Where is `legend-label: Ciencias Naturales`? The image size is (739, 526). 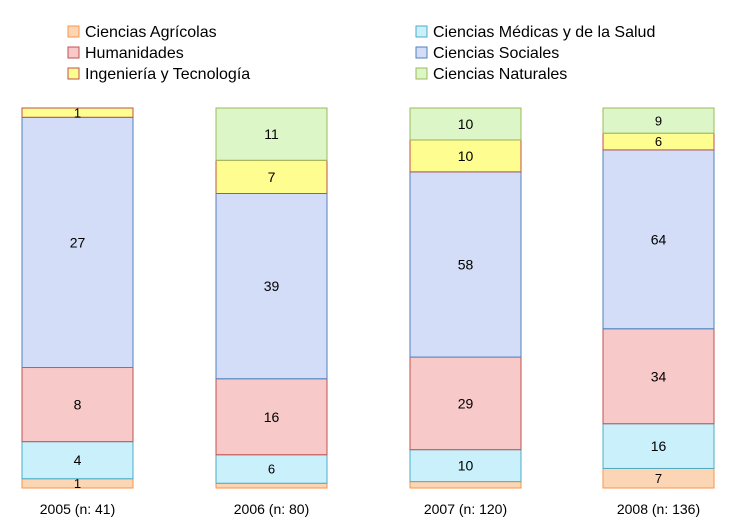
legend-label: Ciencias Naturales is located at coordinates (500, 74).